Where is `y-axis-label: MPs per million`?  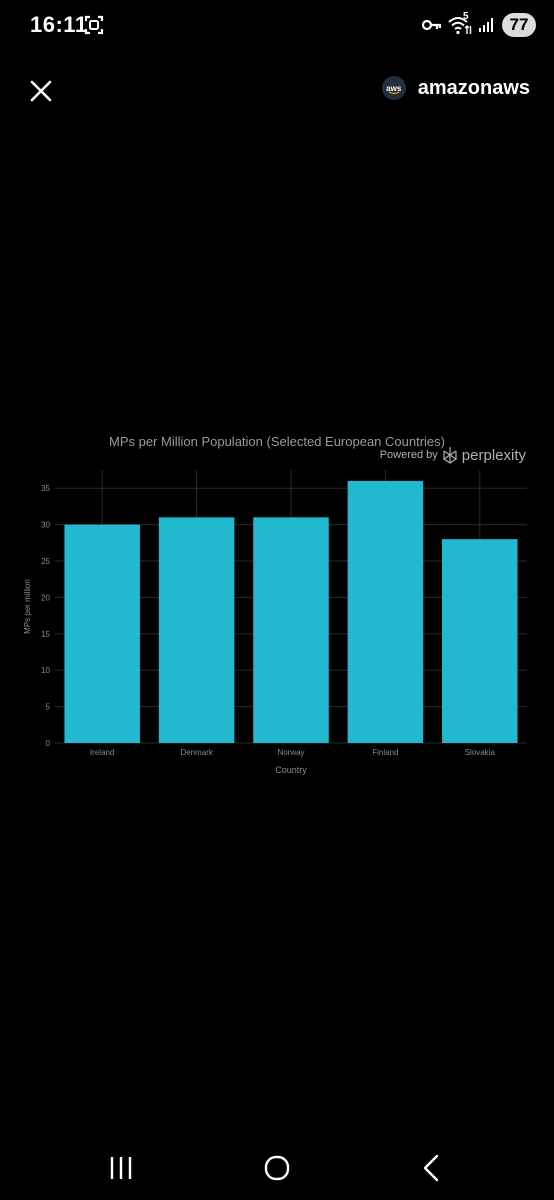
y-axis-label: MPs per million is located at coordinates (27, 606).